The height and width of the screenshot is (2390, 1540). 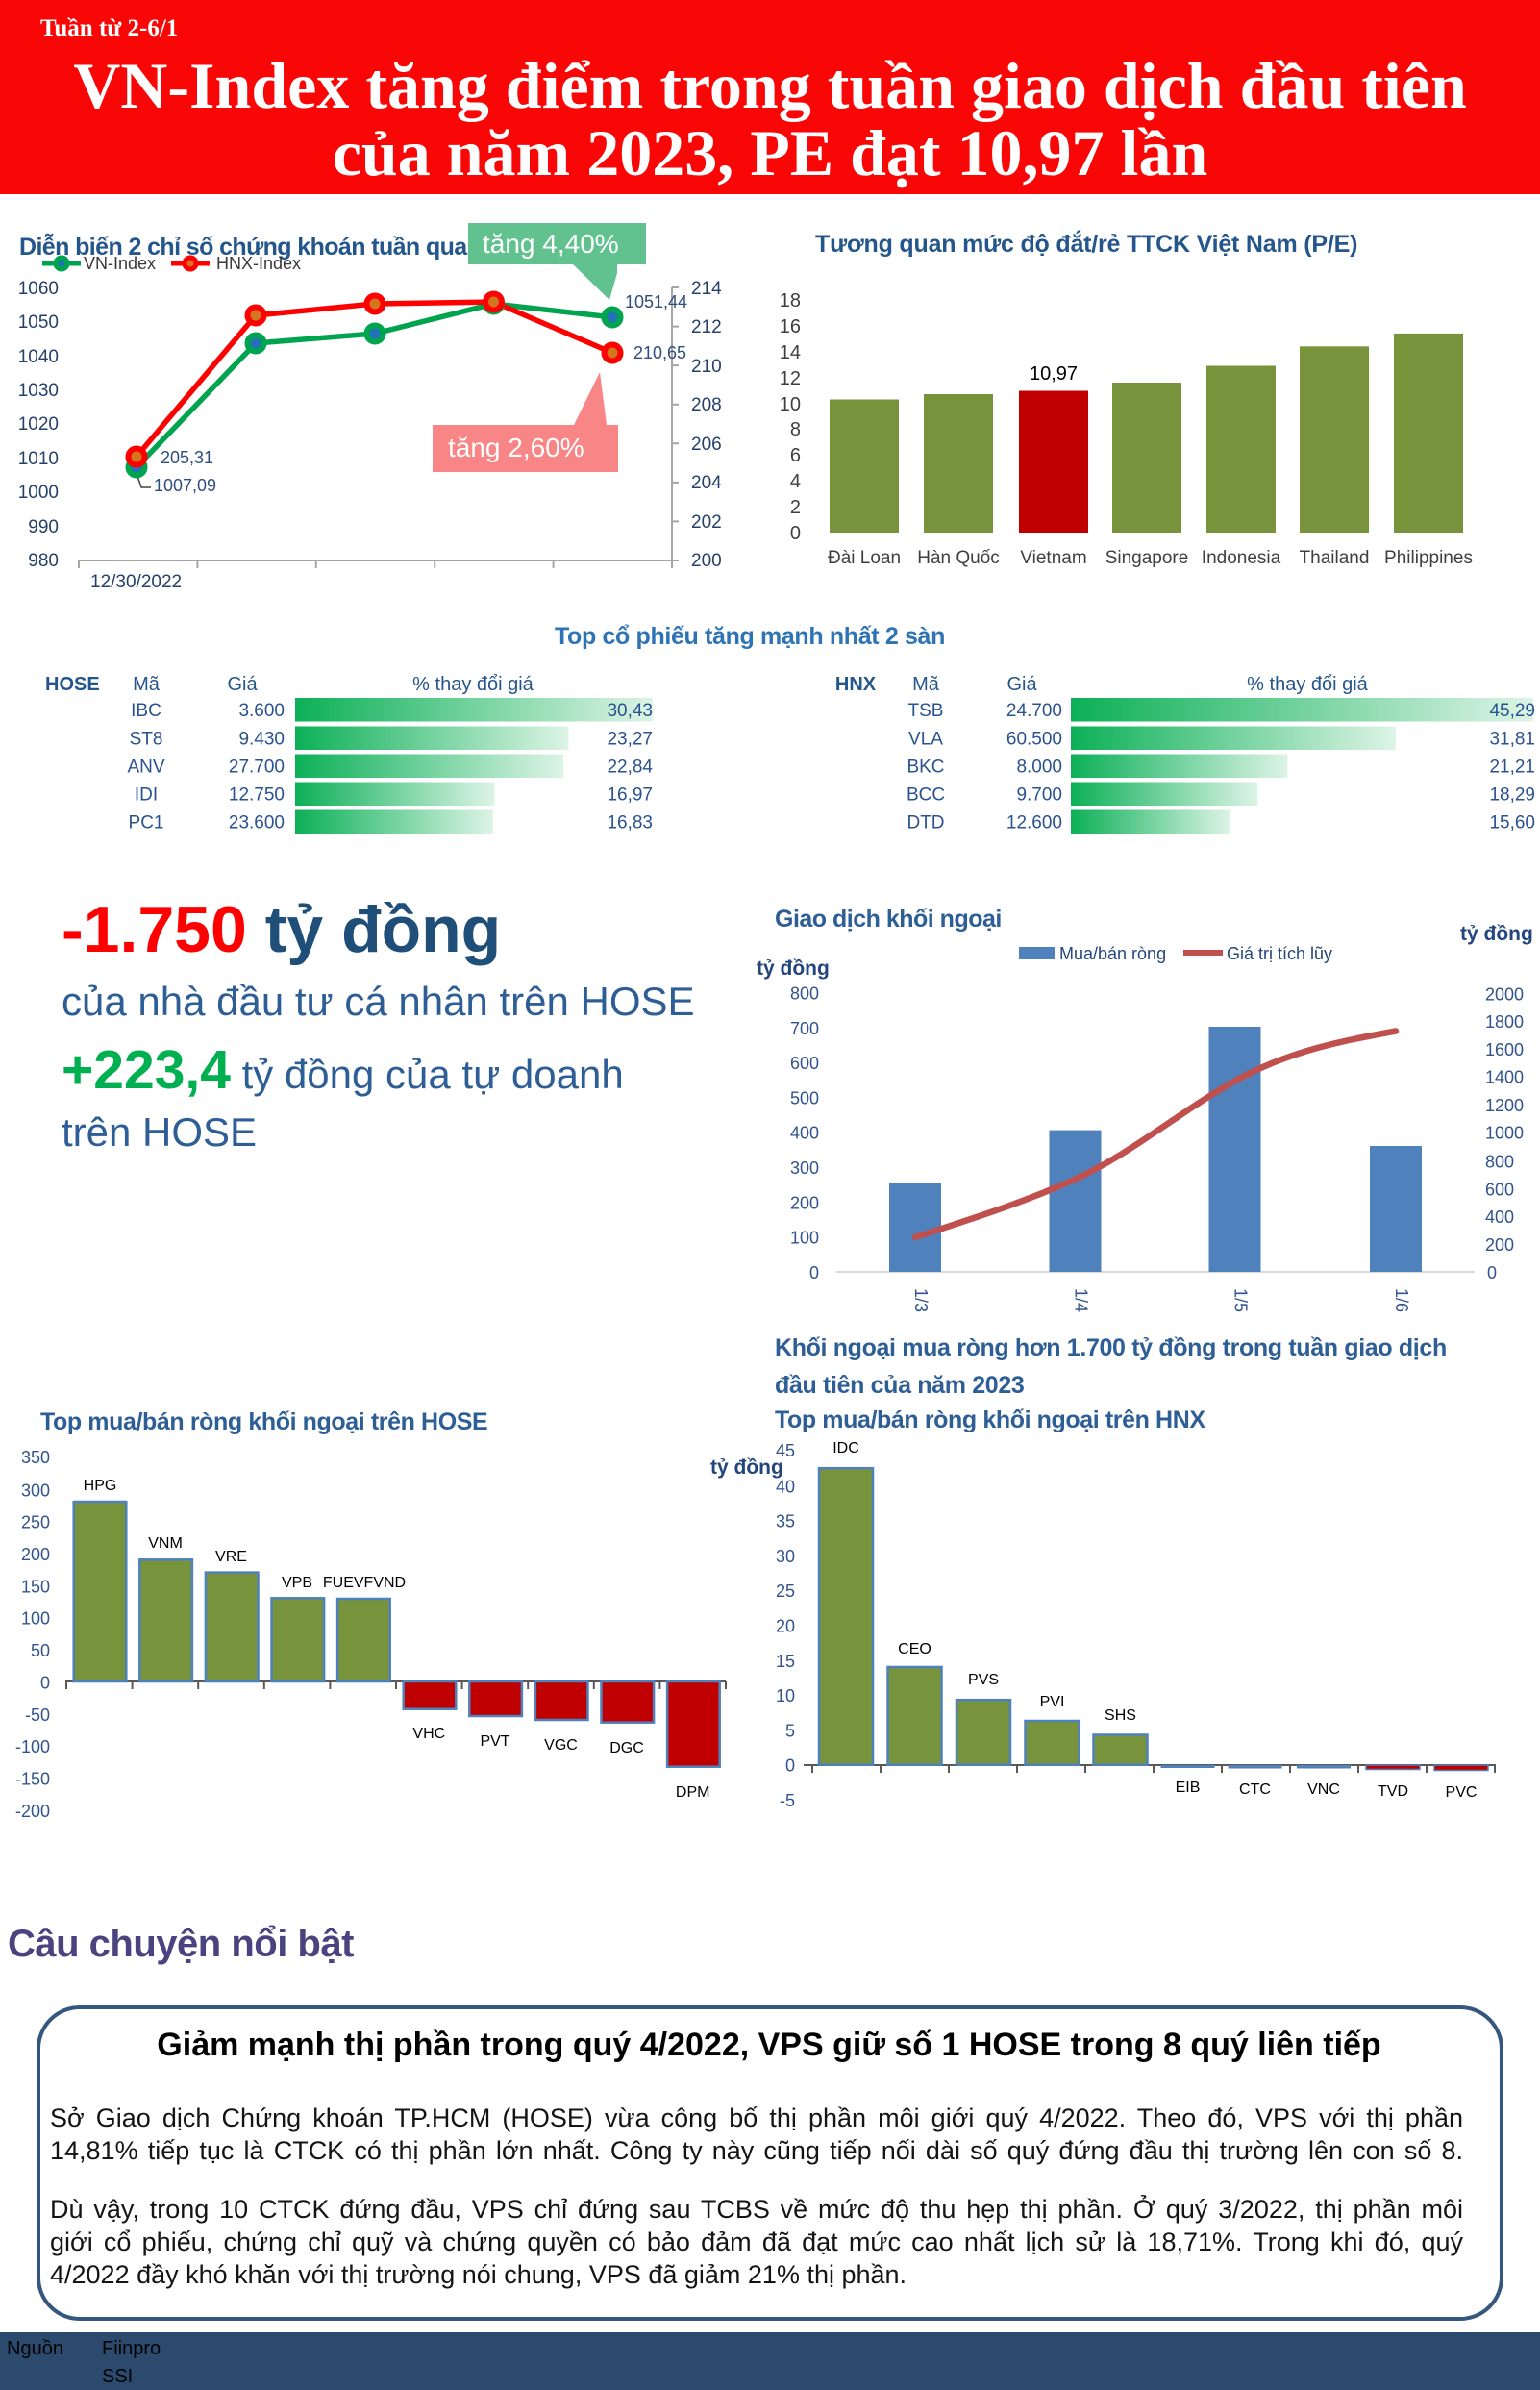 I want to click on svg-text: 18, so click(x=790, y=300).